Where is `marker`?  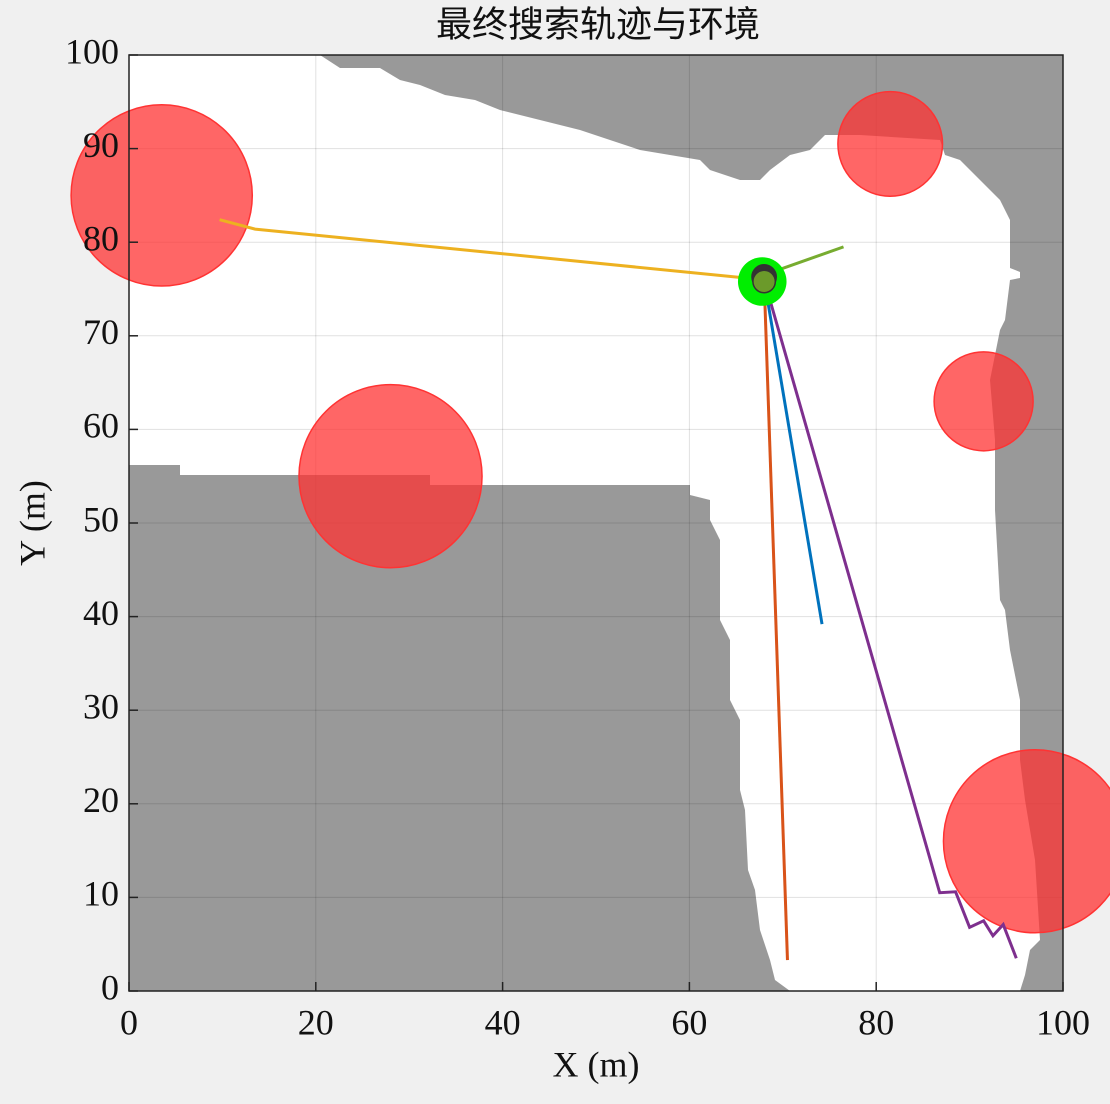
marker is located at coordinates (764, 281).